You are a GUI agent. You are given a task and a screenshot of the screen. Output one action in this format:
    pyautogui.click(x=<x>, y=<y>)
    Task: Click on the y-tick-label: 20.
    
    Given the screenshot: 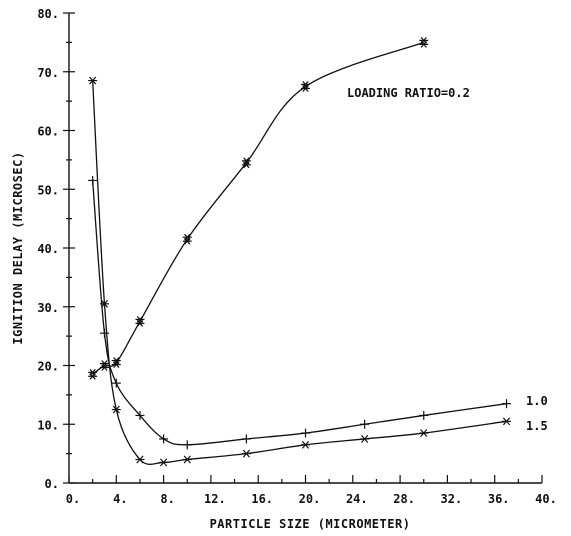 What is the action you would take?
    pyautogui.click(x=48, y=367)
    